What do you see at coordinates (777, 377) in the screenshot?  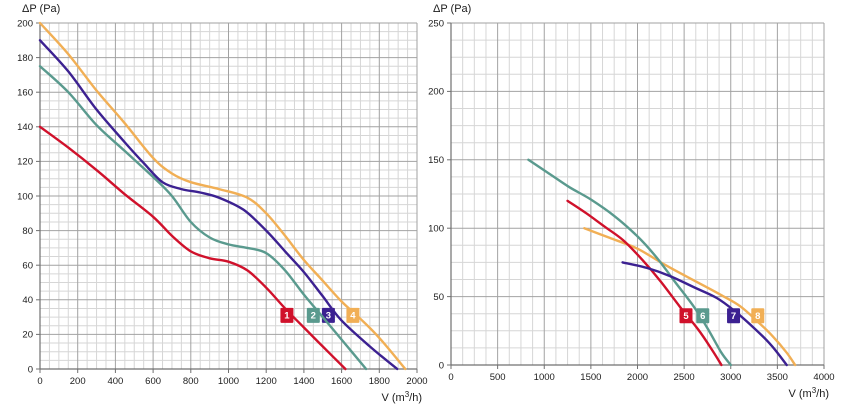 I see `x-tick-label: 3500` at bounding box center [777, 377].